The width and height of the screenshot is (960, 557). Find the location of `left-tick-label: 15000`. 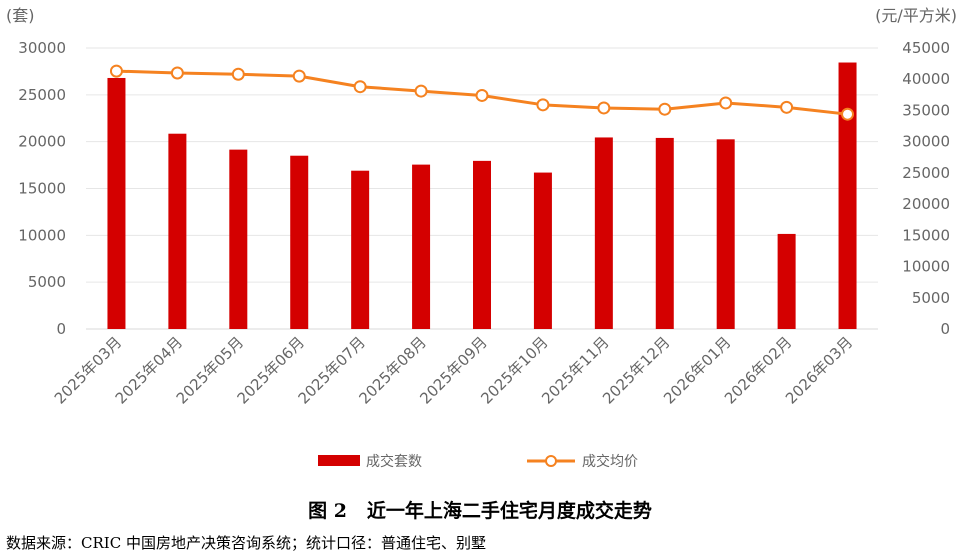

left-tick-label: 15000 is located at coordinates (42, 189).